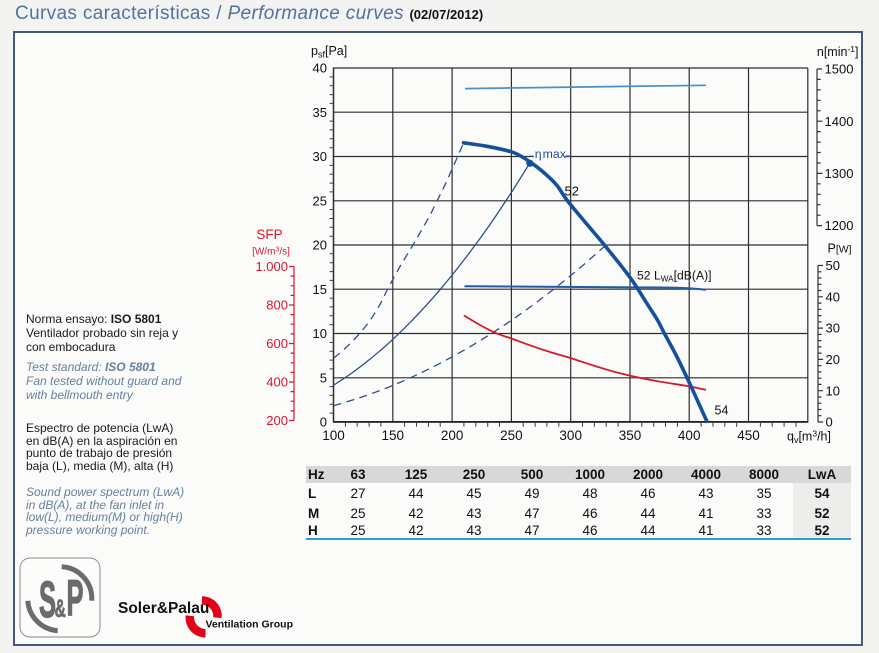 The width and height of the screenshot is (879, 653). What do you see at coordinates (551, 154) in the screenshot?
I see `svg-text: ηmax` at bounding box center [551, 154].